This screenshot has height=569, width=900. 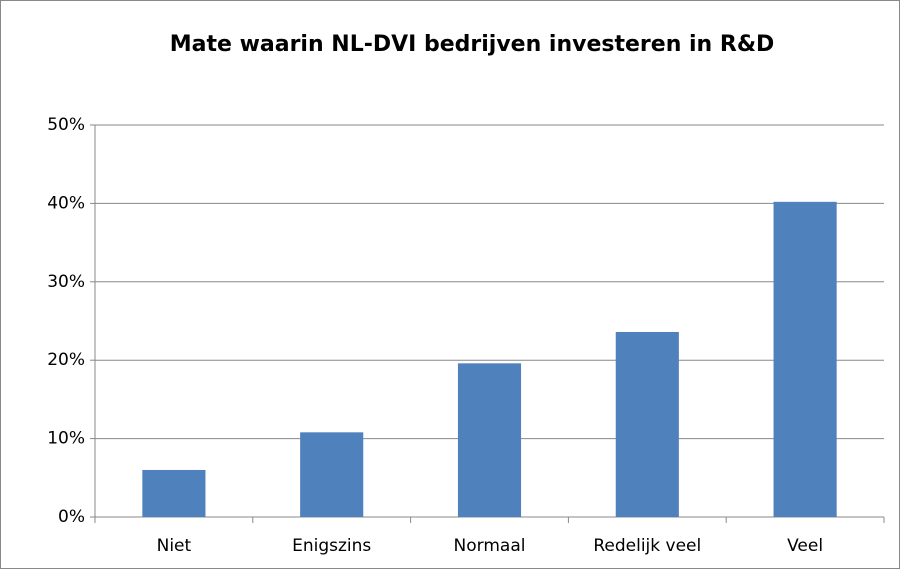 What do you see at coordinates (647, 546) in the screenshot?
I see `x-tick-label: Redelijk veel` at bounding box center [647, 546].